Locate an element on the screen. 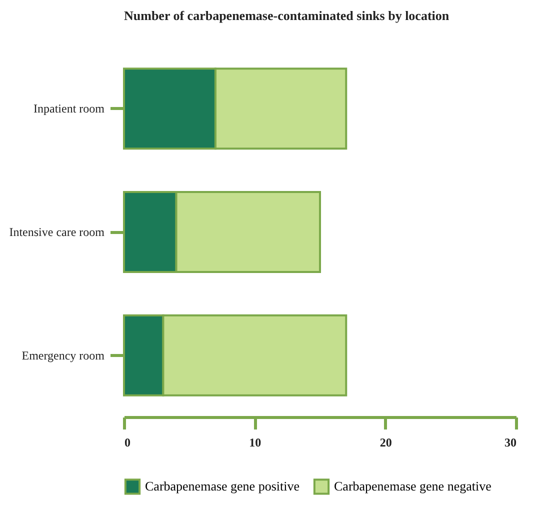 The image size is (553, 523). y-tick-label: Inpatient room is located at coordinates (70, 109).